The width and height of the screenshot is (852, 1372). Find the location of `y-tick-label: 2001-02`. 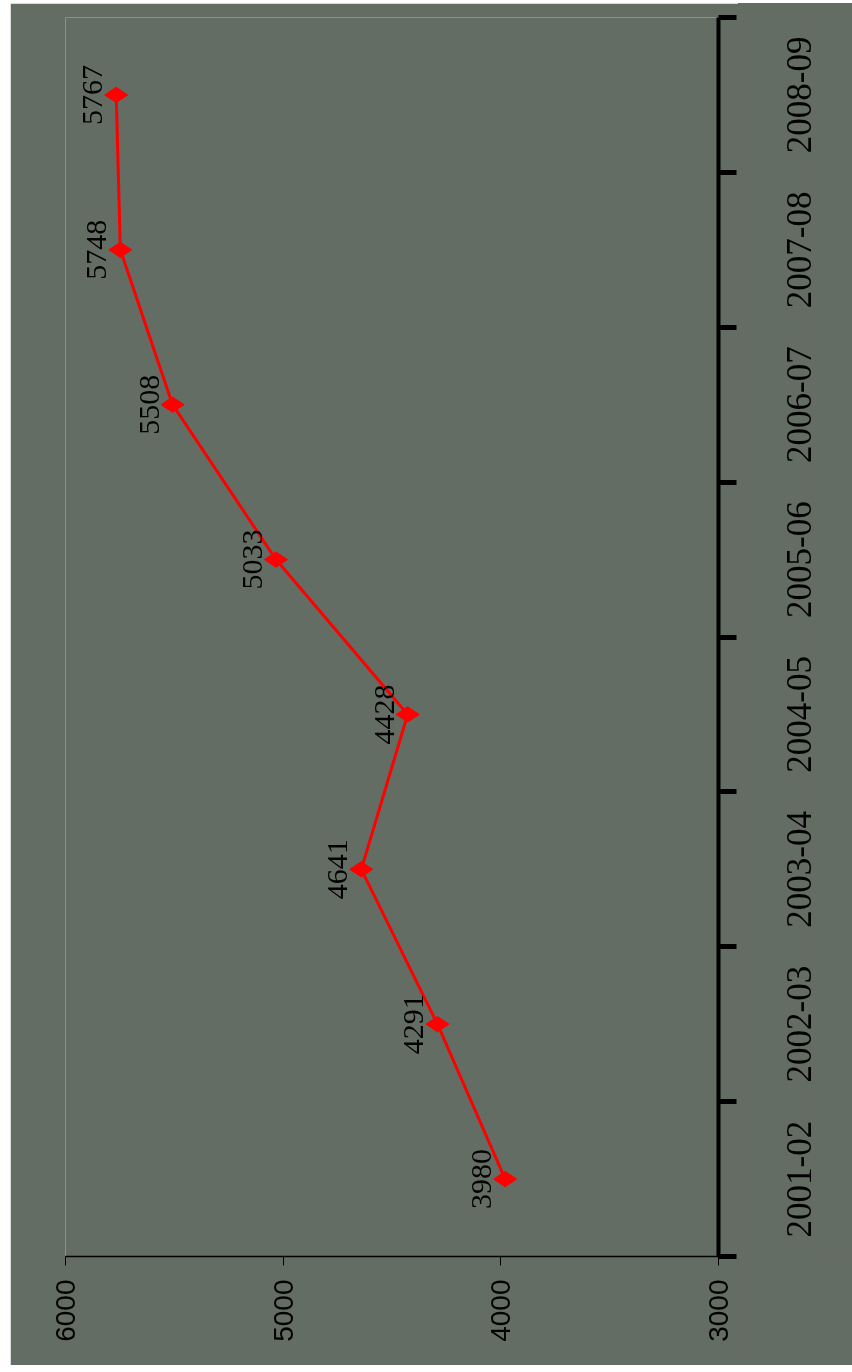

y-tick-label: 2001-02 is located at coordinates (799, 1179).